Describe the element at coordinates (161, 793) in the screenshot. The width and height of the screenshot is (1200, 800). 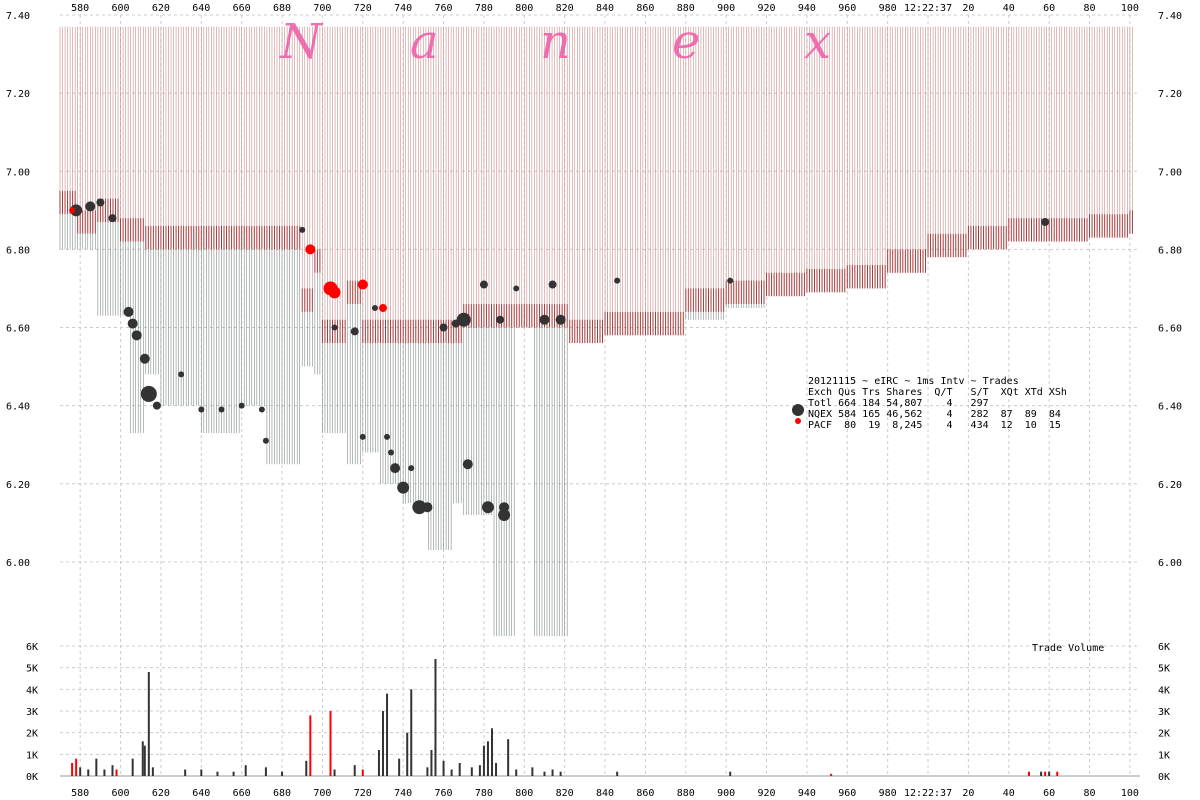
I see `x-tick-label-bottom: 620` at that location.